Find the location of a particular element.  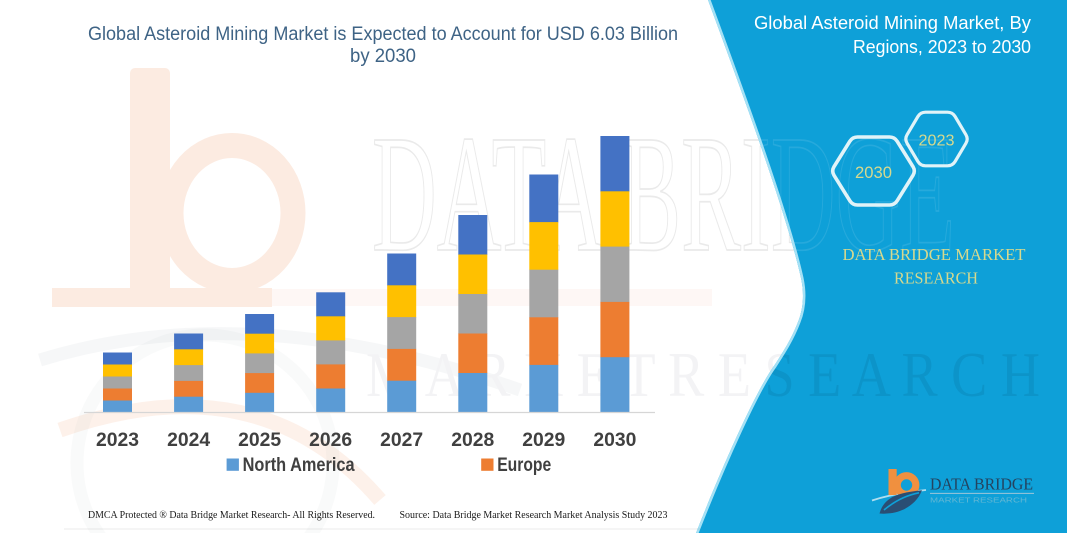

svg-text: 2024 is located at coordinates (188, 440).